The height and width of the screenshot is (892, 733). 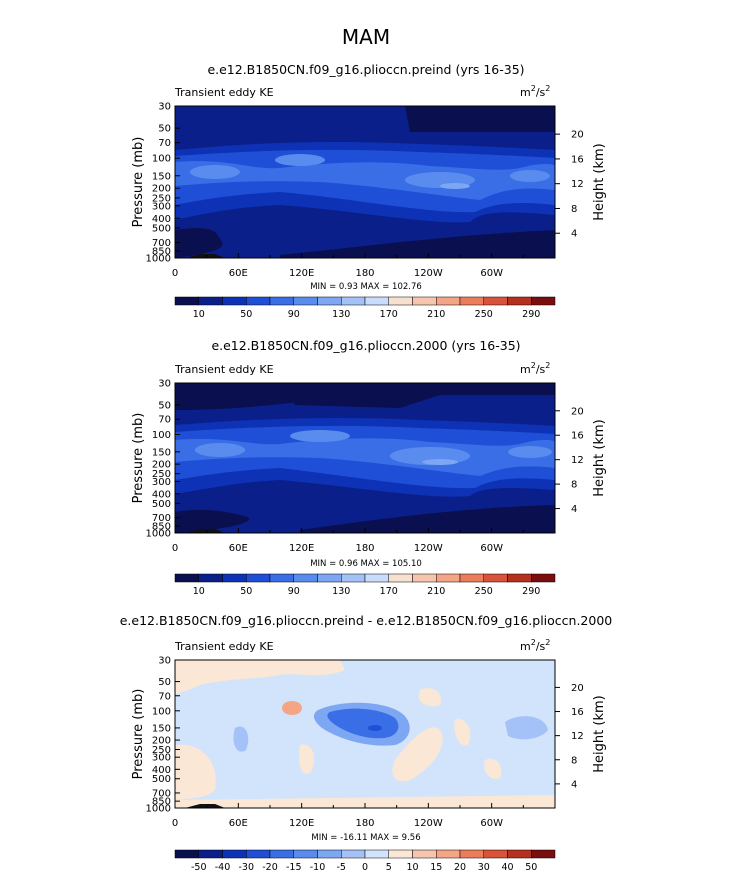 I want to click on colorbar-label: 15, so click(x=436, y=867).